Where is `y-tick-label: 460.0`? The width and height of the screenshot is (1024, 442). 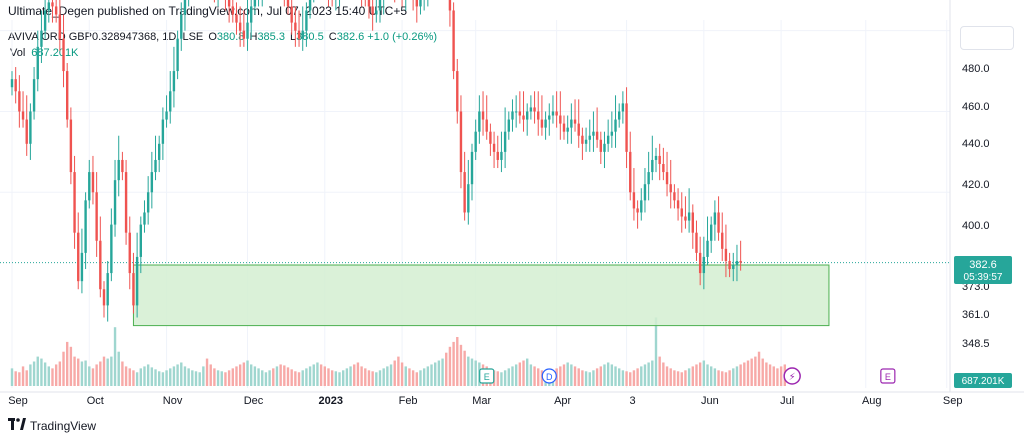
y-tick-label: 460.0 is located at coordinates (976, 107).